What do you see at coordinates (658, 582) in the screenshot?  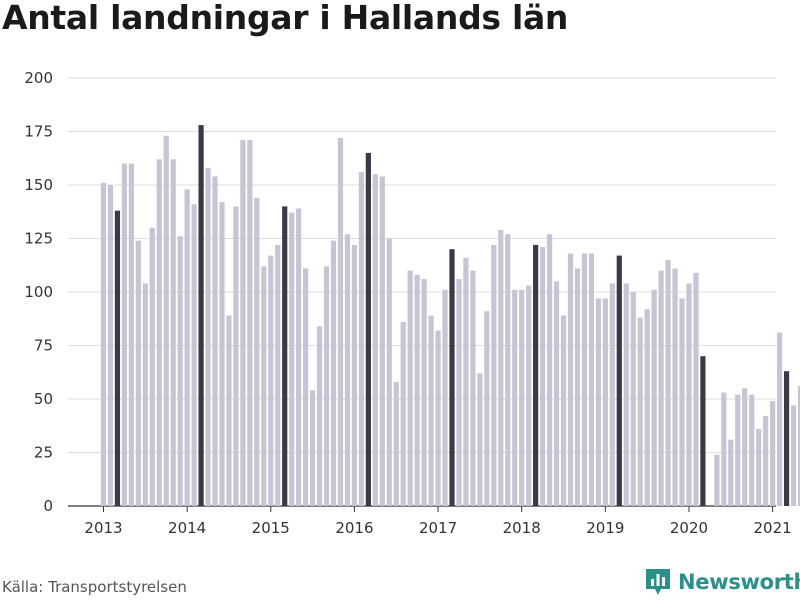 I see `bar-chart-pin-icon` at bounding box center [658, 582].